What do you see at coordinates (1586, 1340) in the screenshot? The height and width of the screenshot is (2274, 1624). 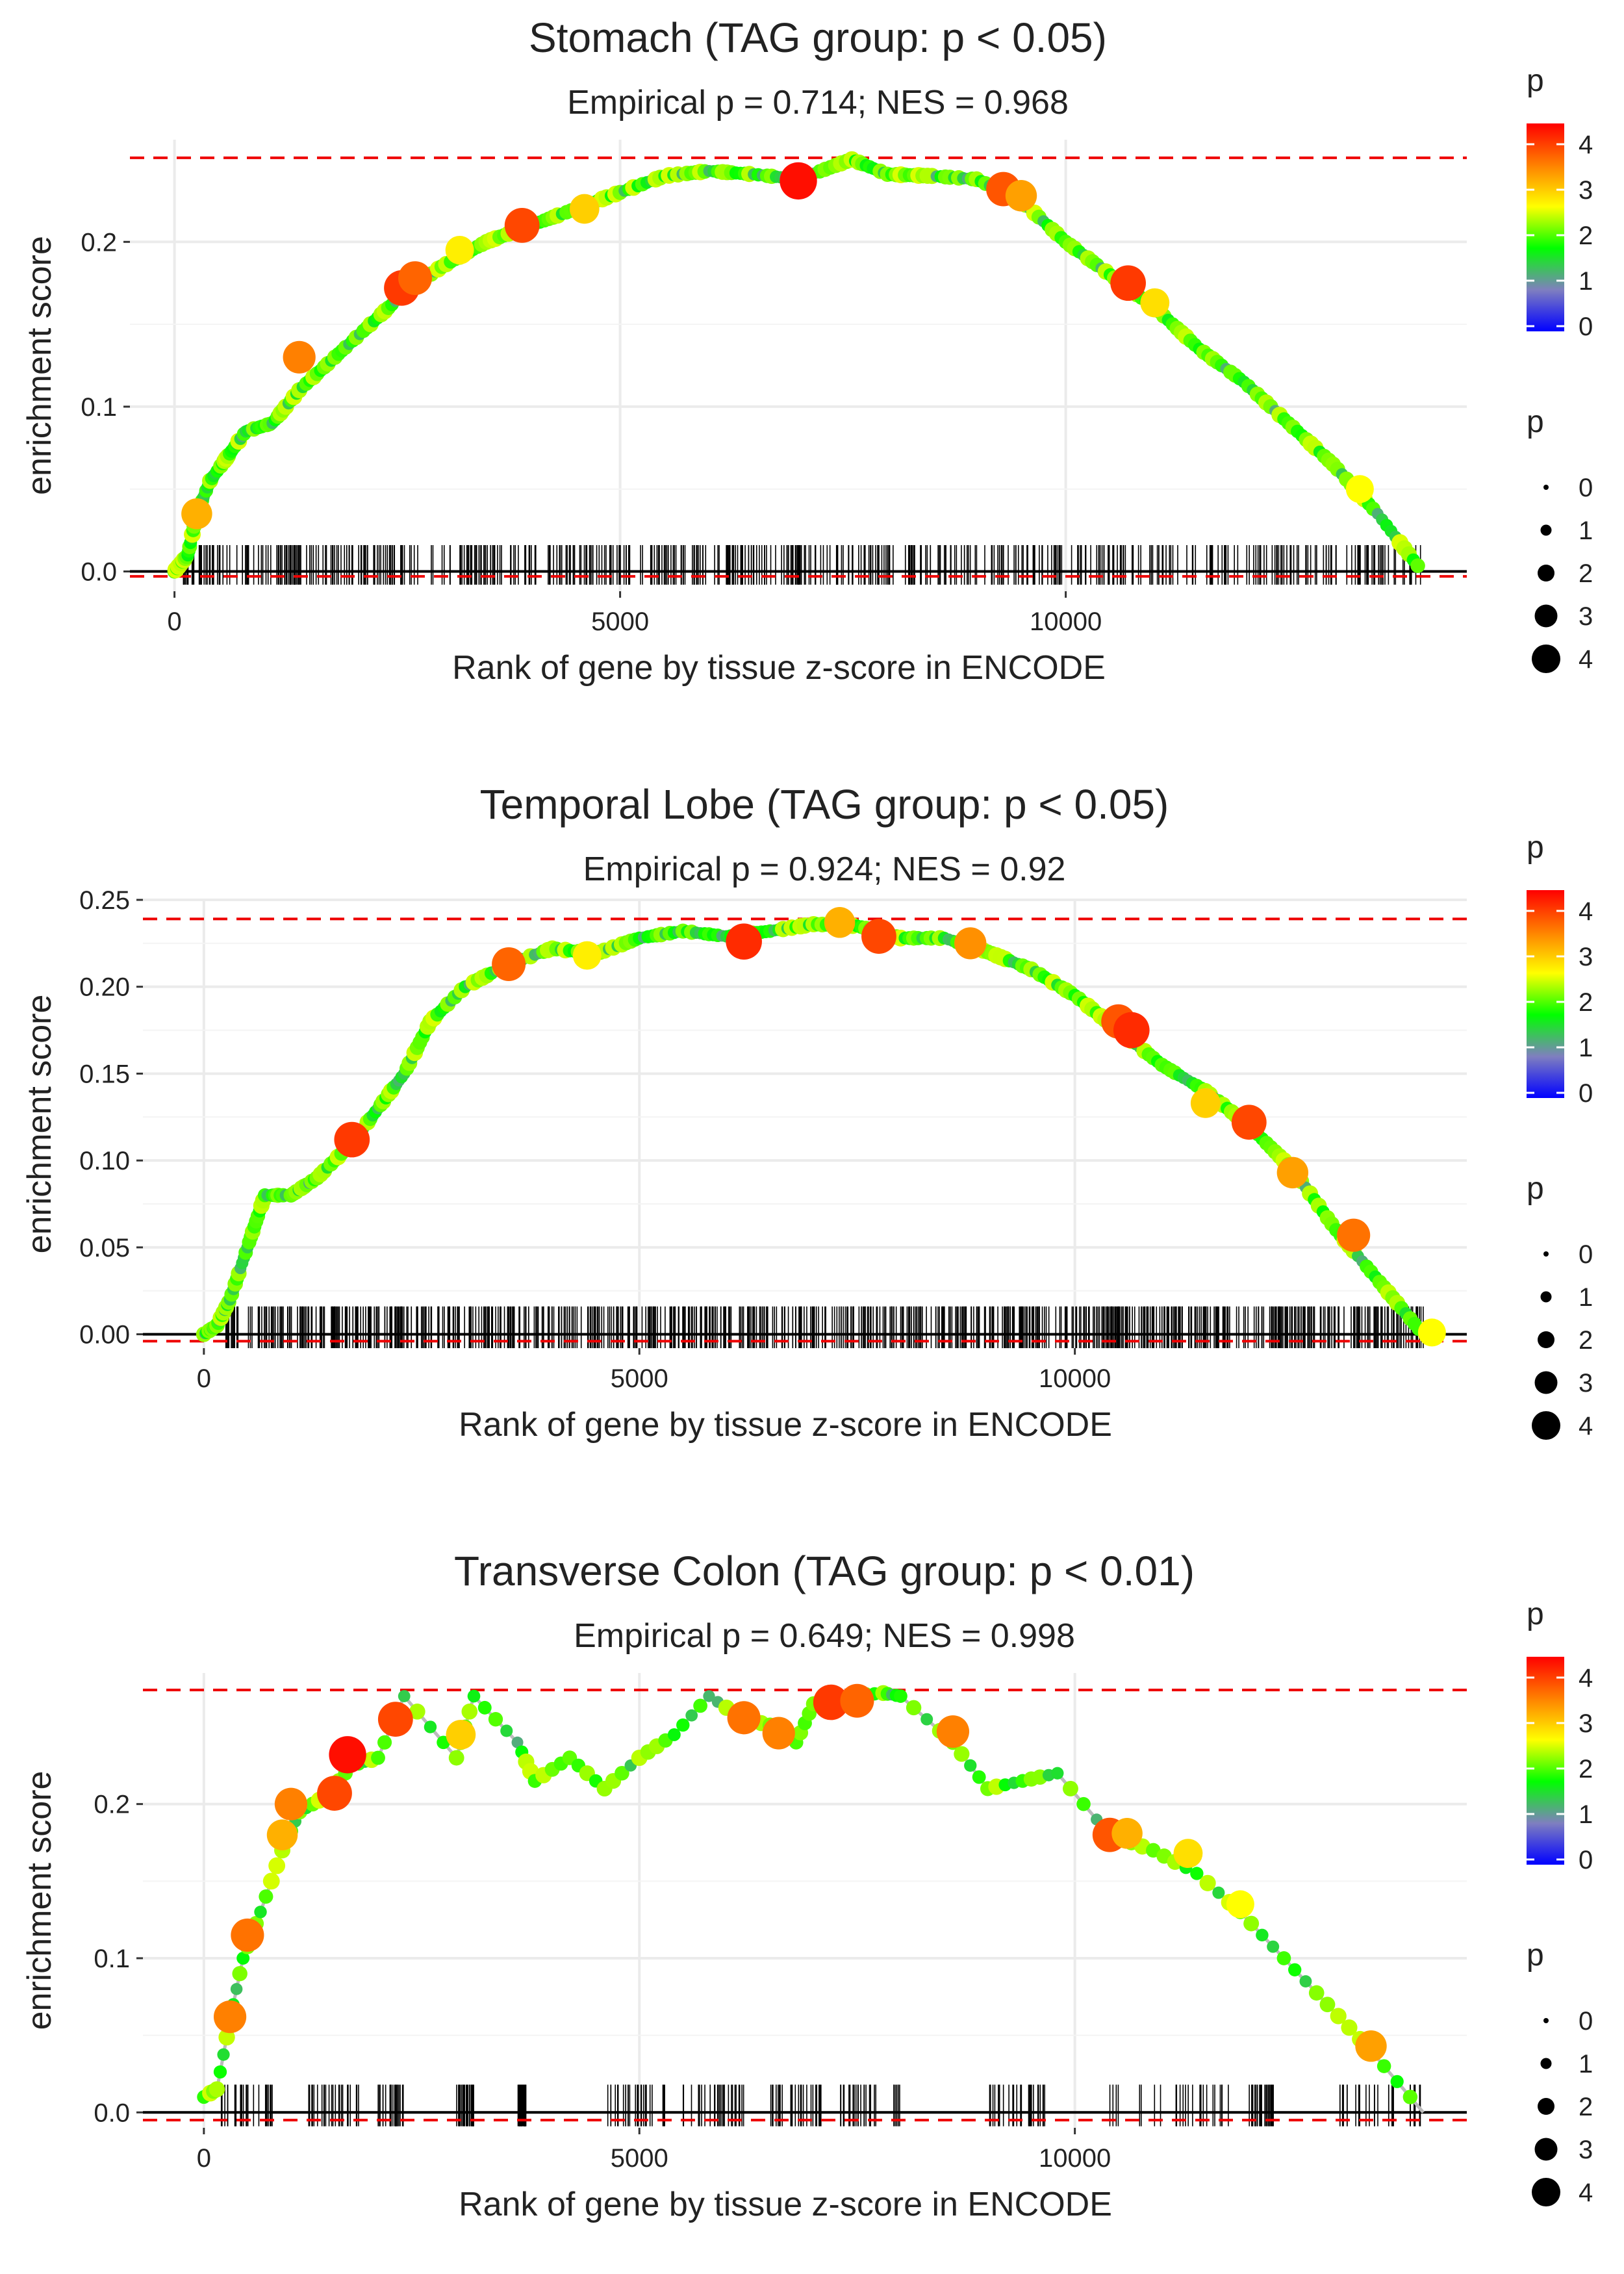 I see `size-legend-label: 2` at bounding box center [1586, 1340].